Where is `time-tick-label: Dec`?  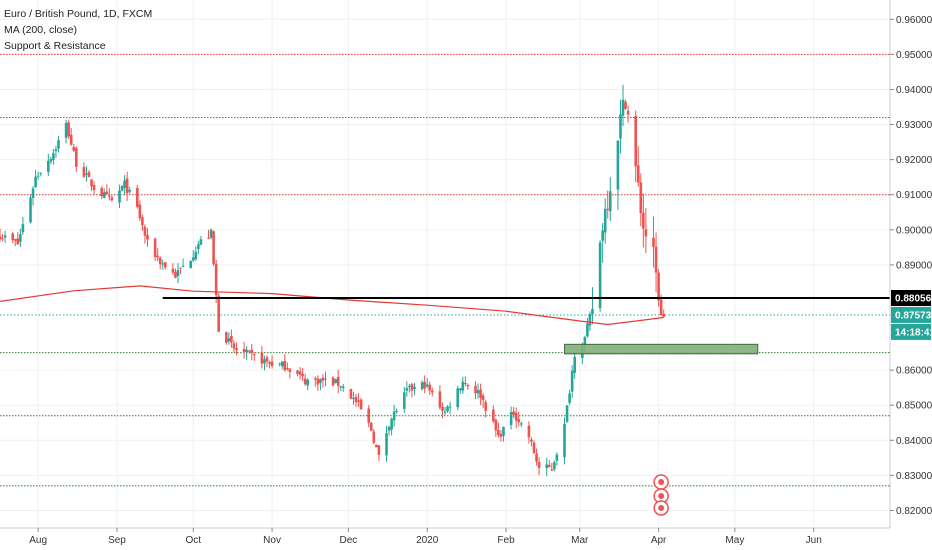
time-tick-label: Dec is located at coordinates (348, 540).